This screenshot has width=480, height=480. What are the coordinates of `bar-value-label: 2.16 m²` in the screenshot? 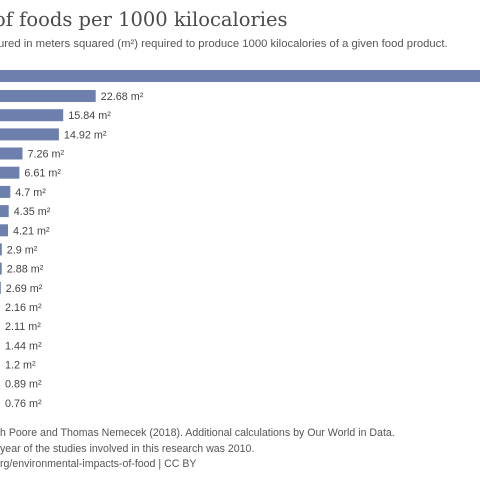 It's located at (23, 308).